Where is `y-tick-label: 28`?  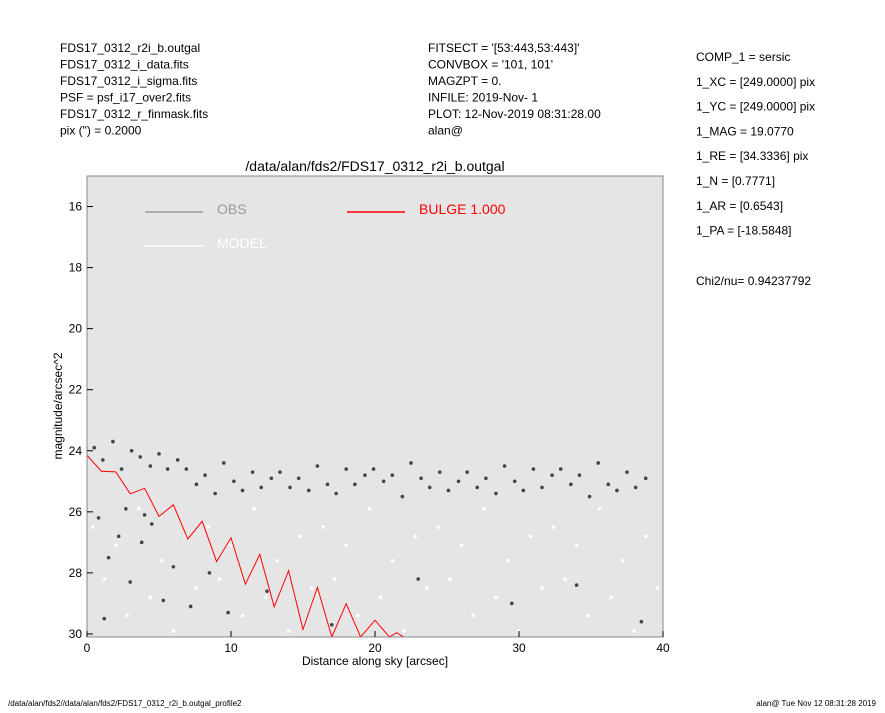 y-tick-label: 28 is located at coordinates (76, 573).